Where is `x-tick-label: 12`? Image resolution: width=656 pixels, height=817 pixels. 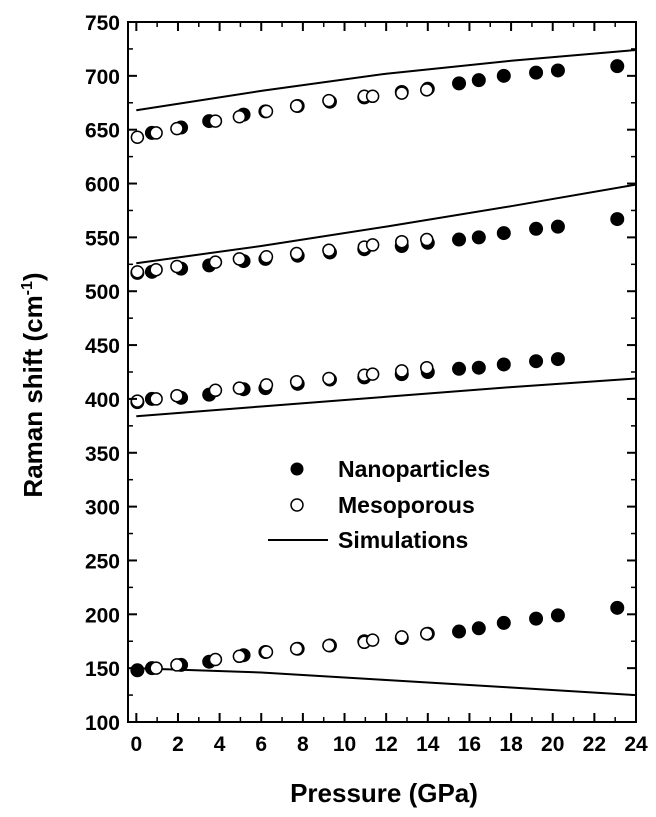 x-tick-label: 12 is located at coordinates (385, 744).